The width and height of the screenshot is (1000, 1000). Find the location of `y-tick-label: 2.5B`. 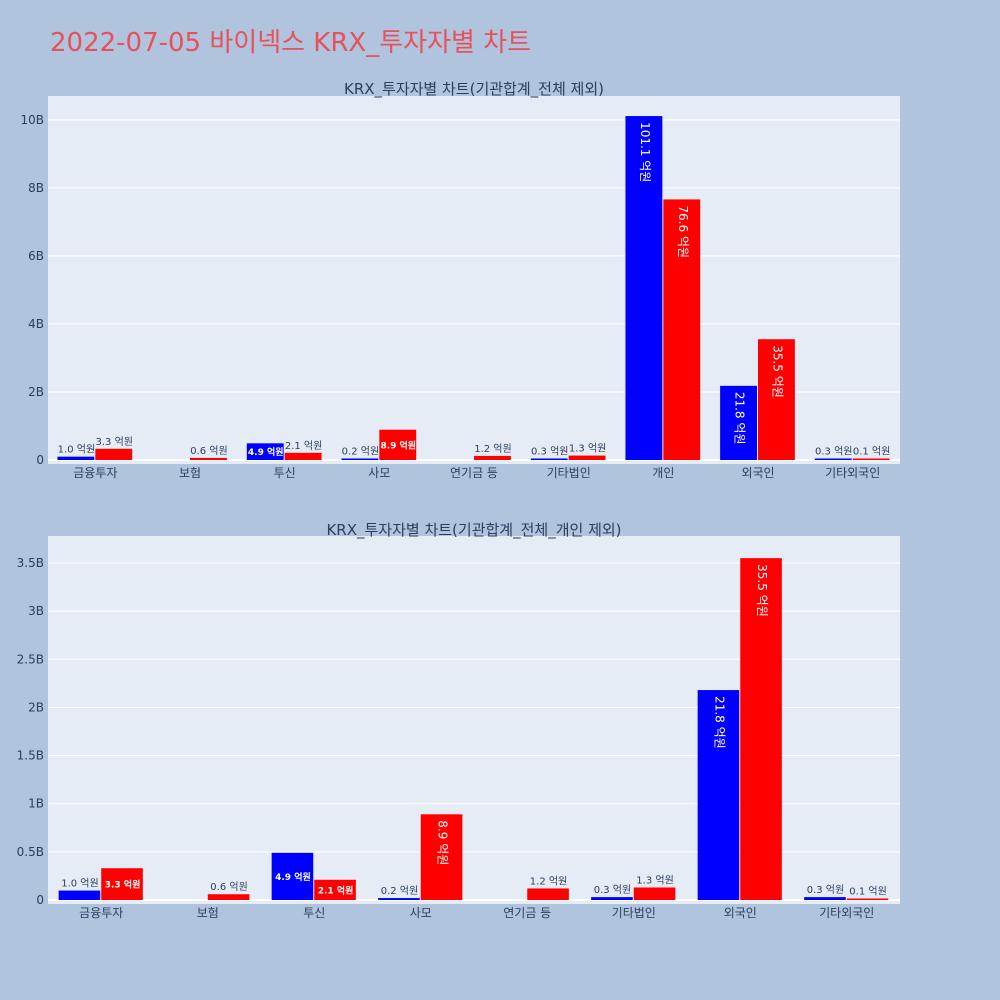

y-tick-label: 2.5B is located at coordinates (30, 659).